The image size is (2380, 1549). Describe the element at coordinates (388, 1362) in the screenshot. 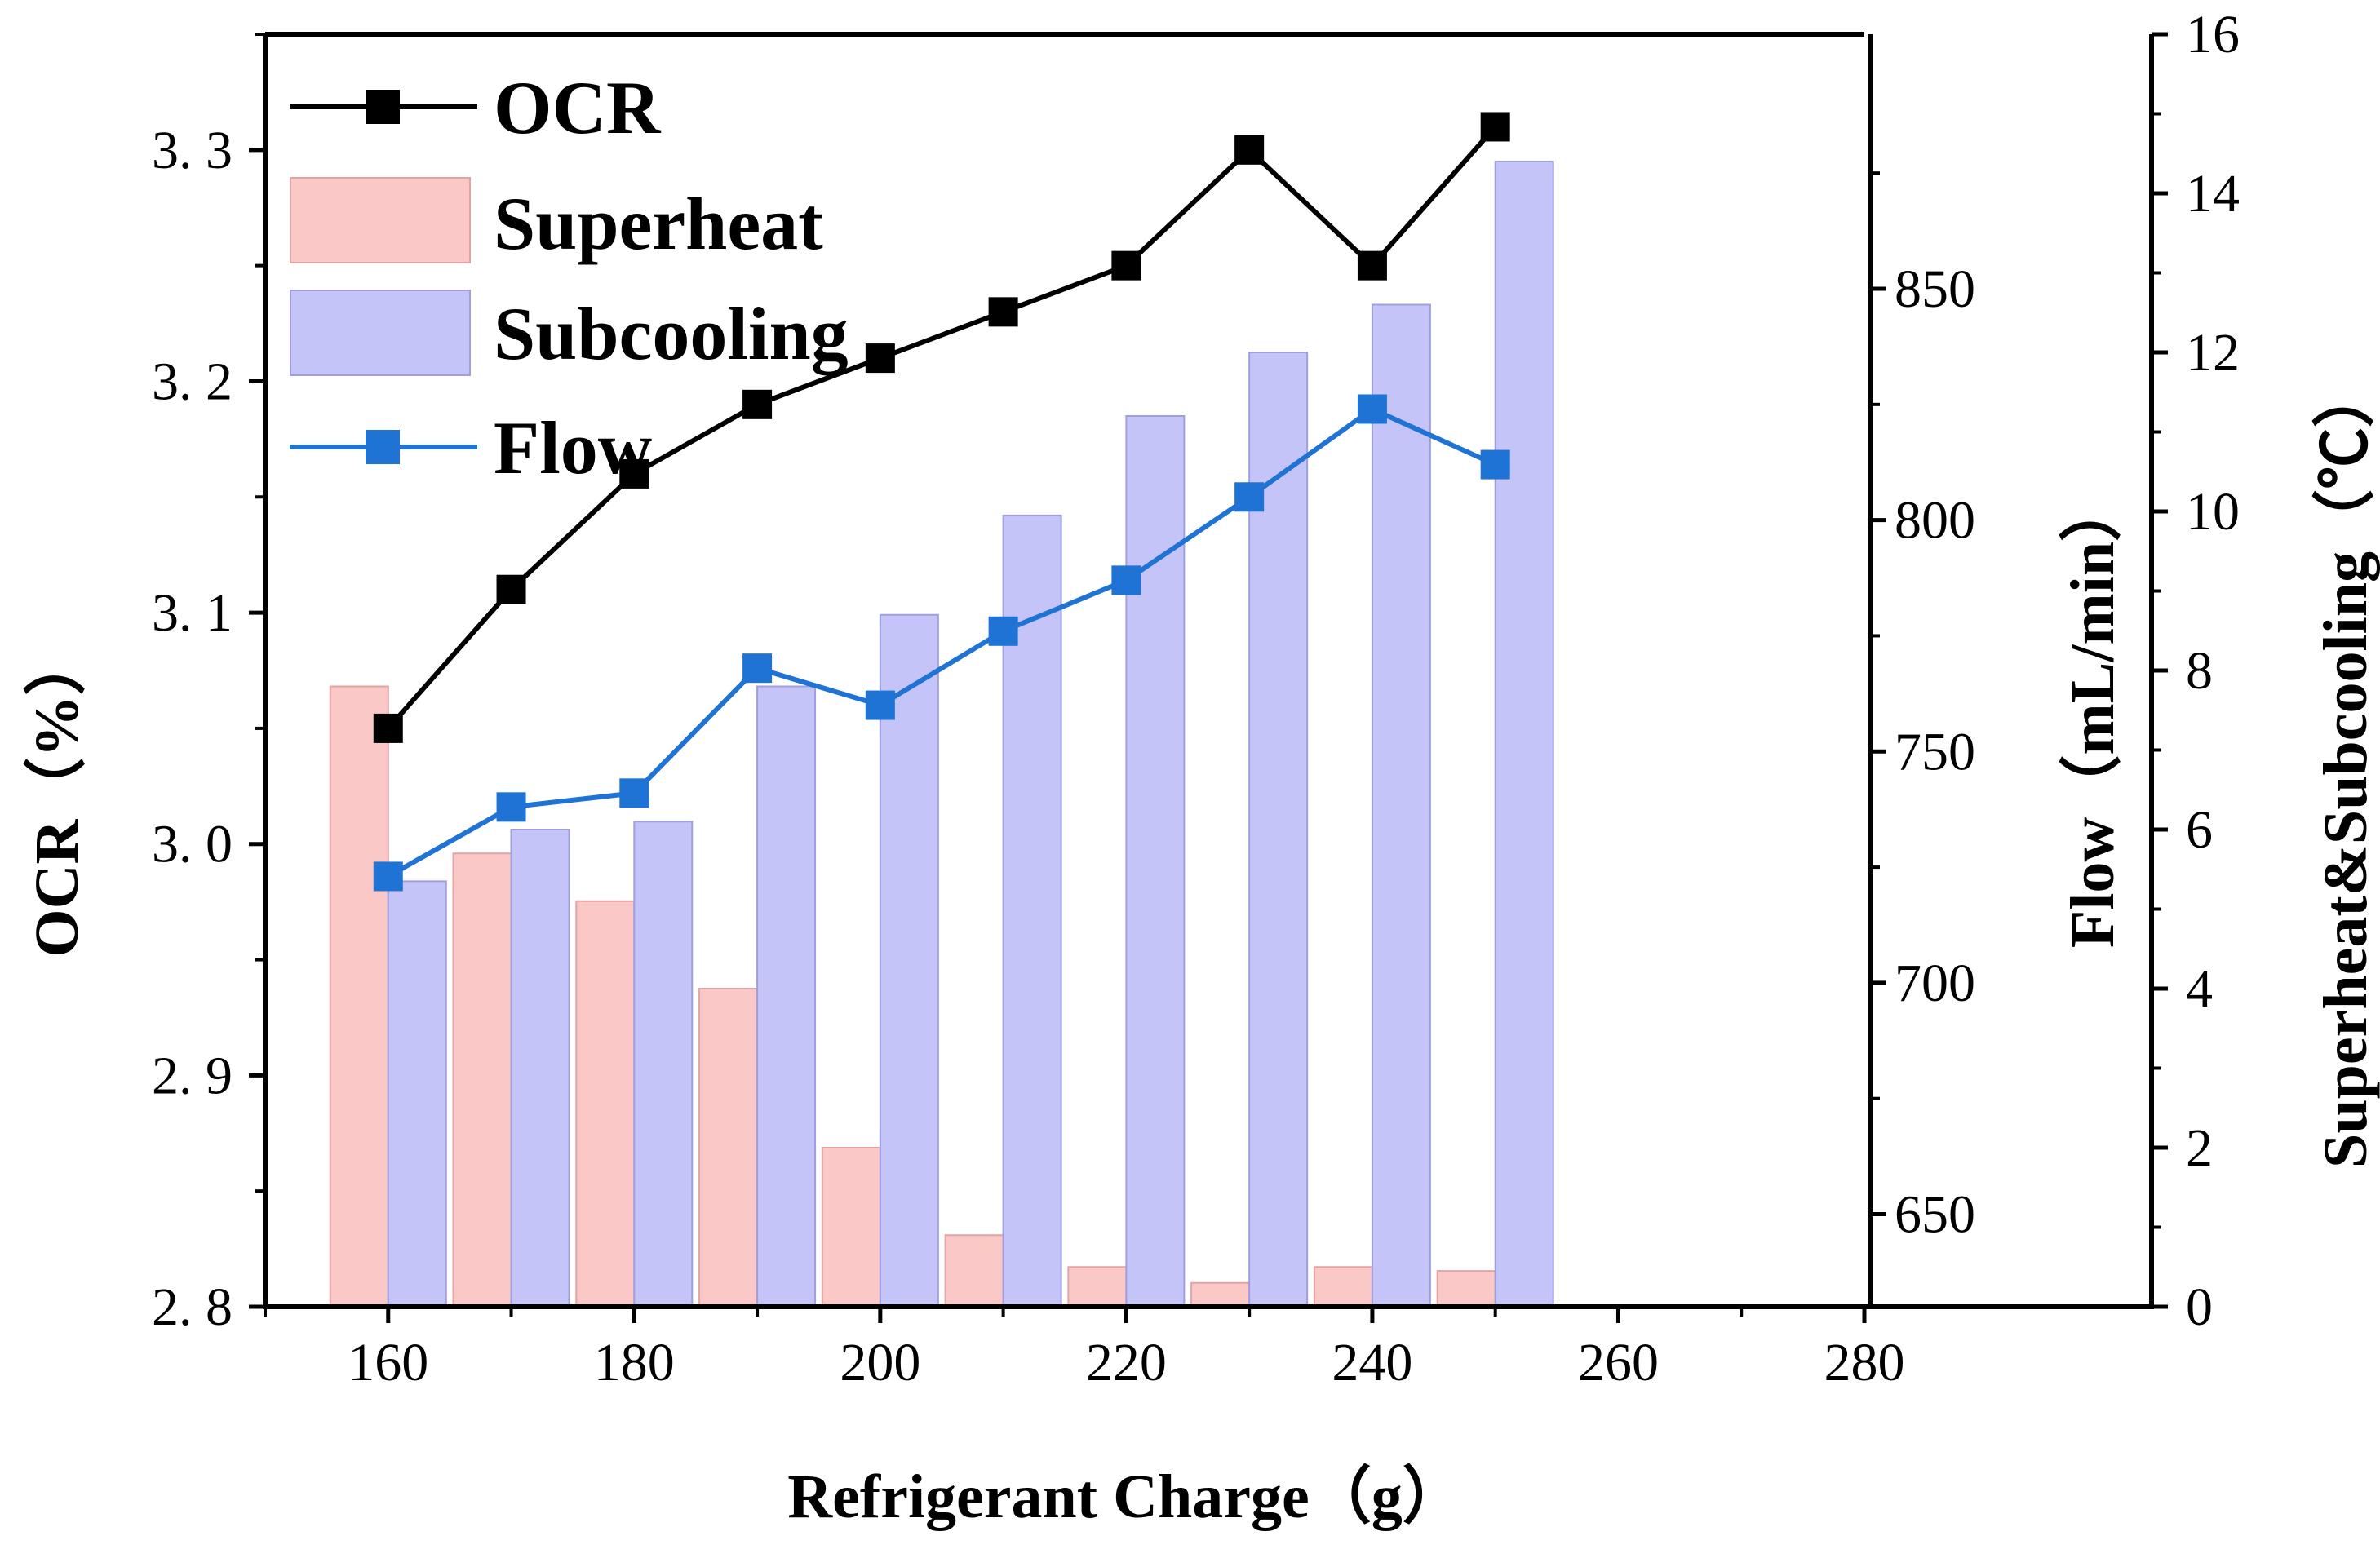

I see `x-tick-label-160: 160` at that location.